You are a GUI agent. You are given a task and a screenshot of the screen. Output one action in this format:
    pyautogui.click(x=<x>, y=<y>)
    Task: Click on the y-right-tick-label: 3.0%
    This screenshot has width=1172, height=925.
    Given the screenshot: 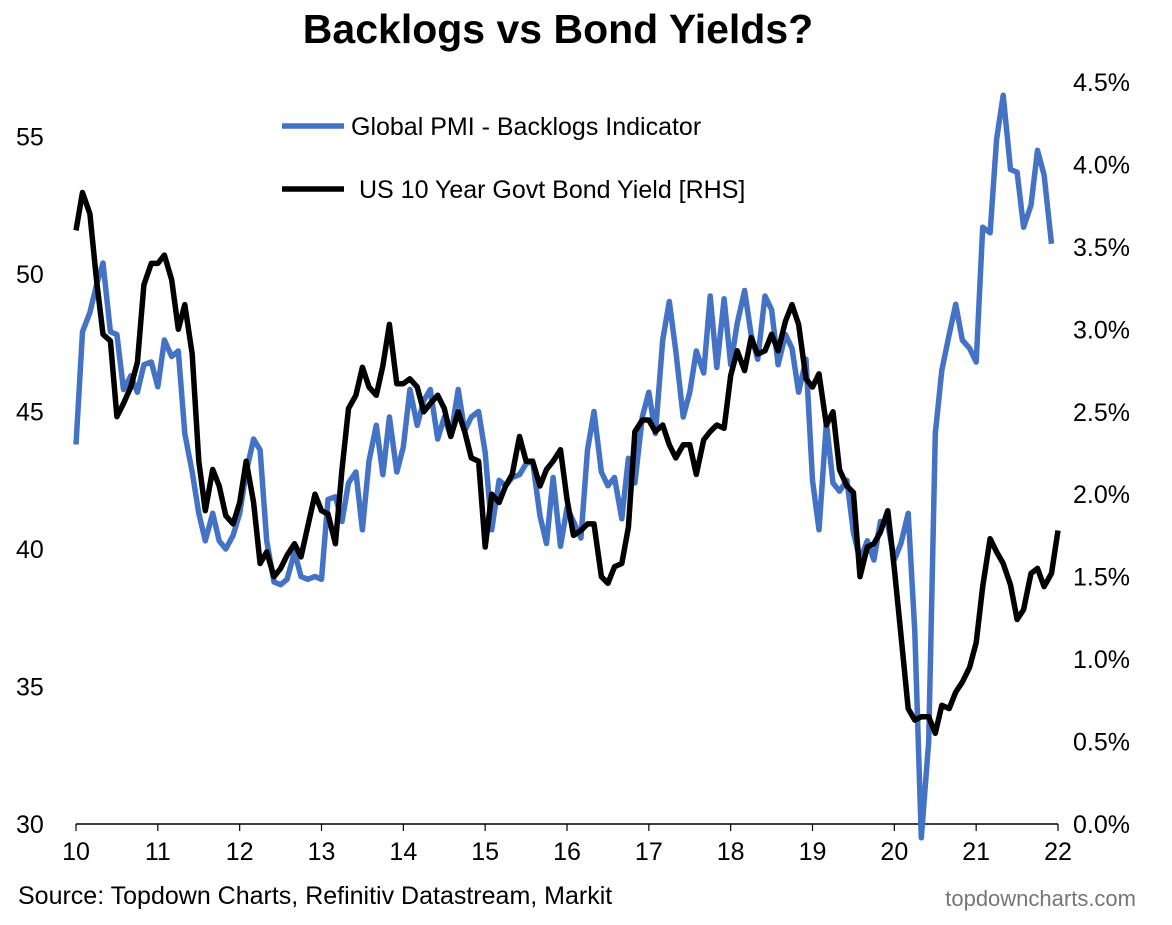 What is the action you would take?
    pyautogui.click(x=1101, y=330)
    